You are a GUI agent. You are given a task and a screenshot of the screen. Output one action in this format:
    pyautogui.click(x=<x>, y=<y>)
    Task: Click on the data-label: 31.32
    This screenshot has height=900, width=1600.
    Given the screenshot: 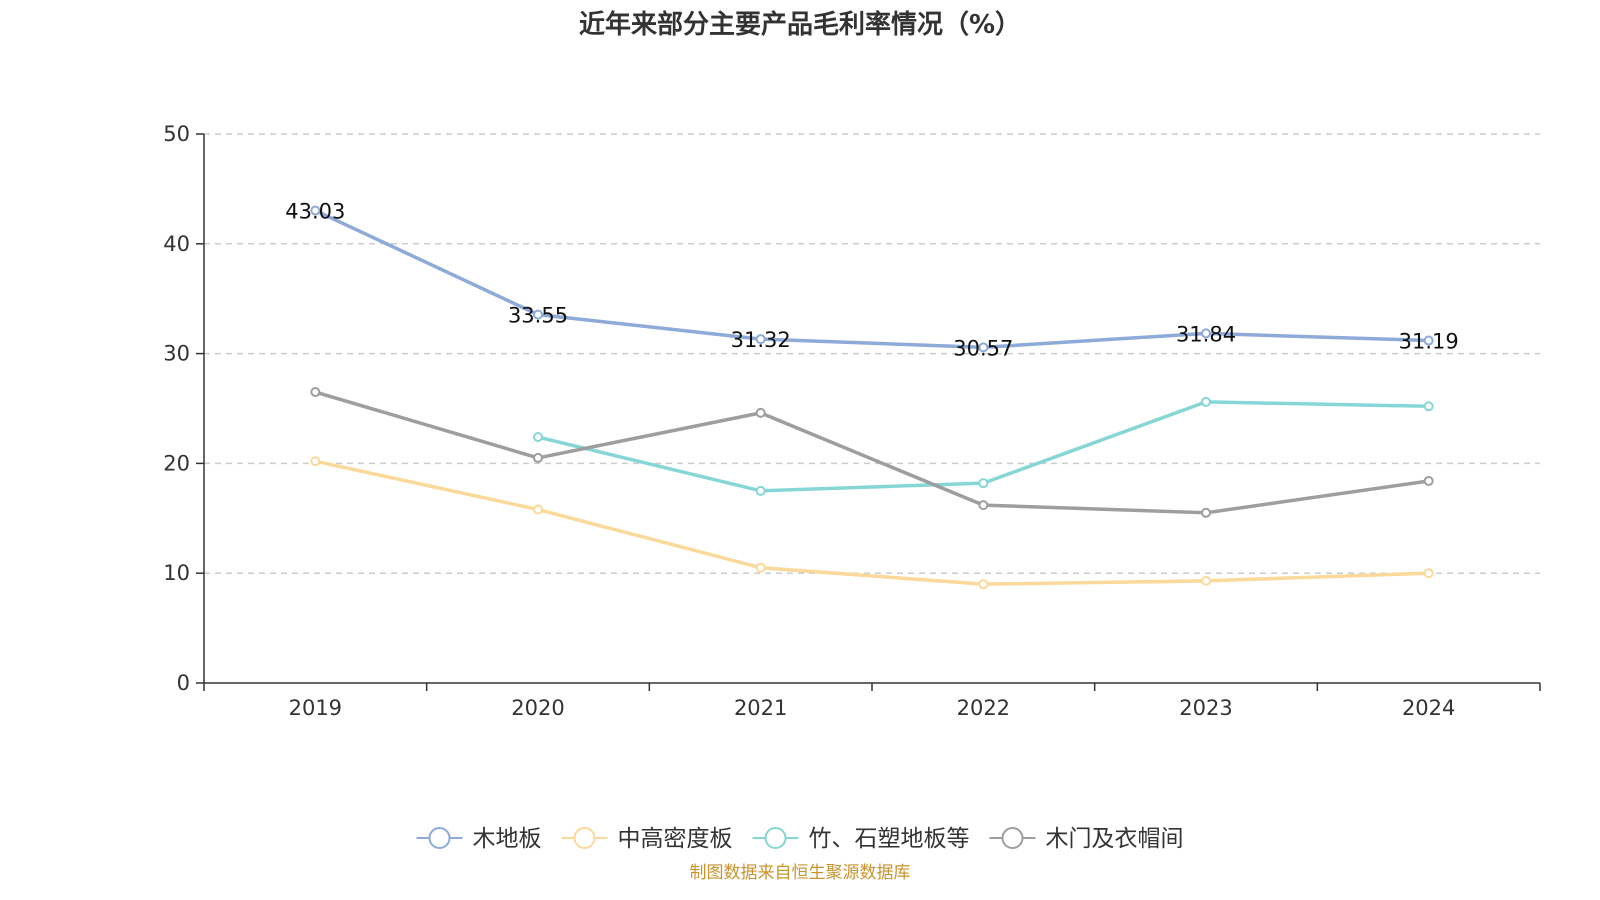 What is the action you would take?
    pyautogui.click(x=761, y=340)
    